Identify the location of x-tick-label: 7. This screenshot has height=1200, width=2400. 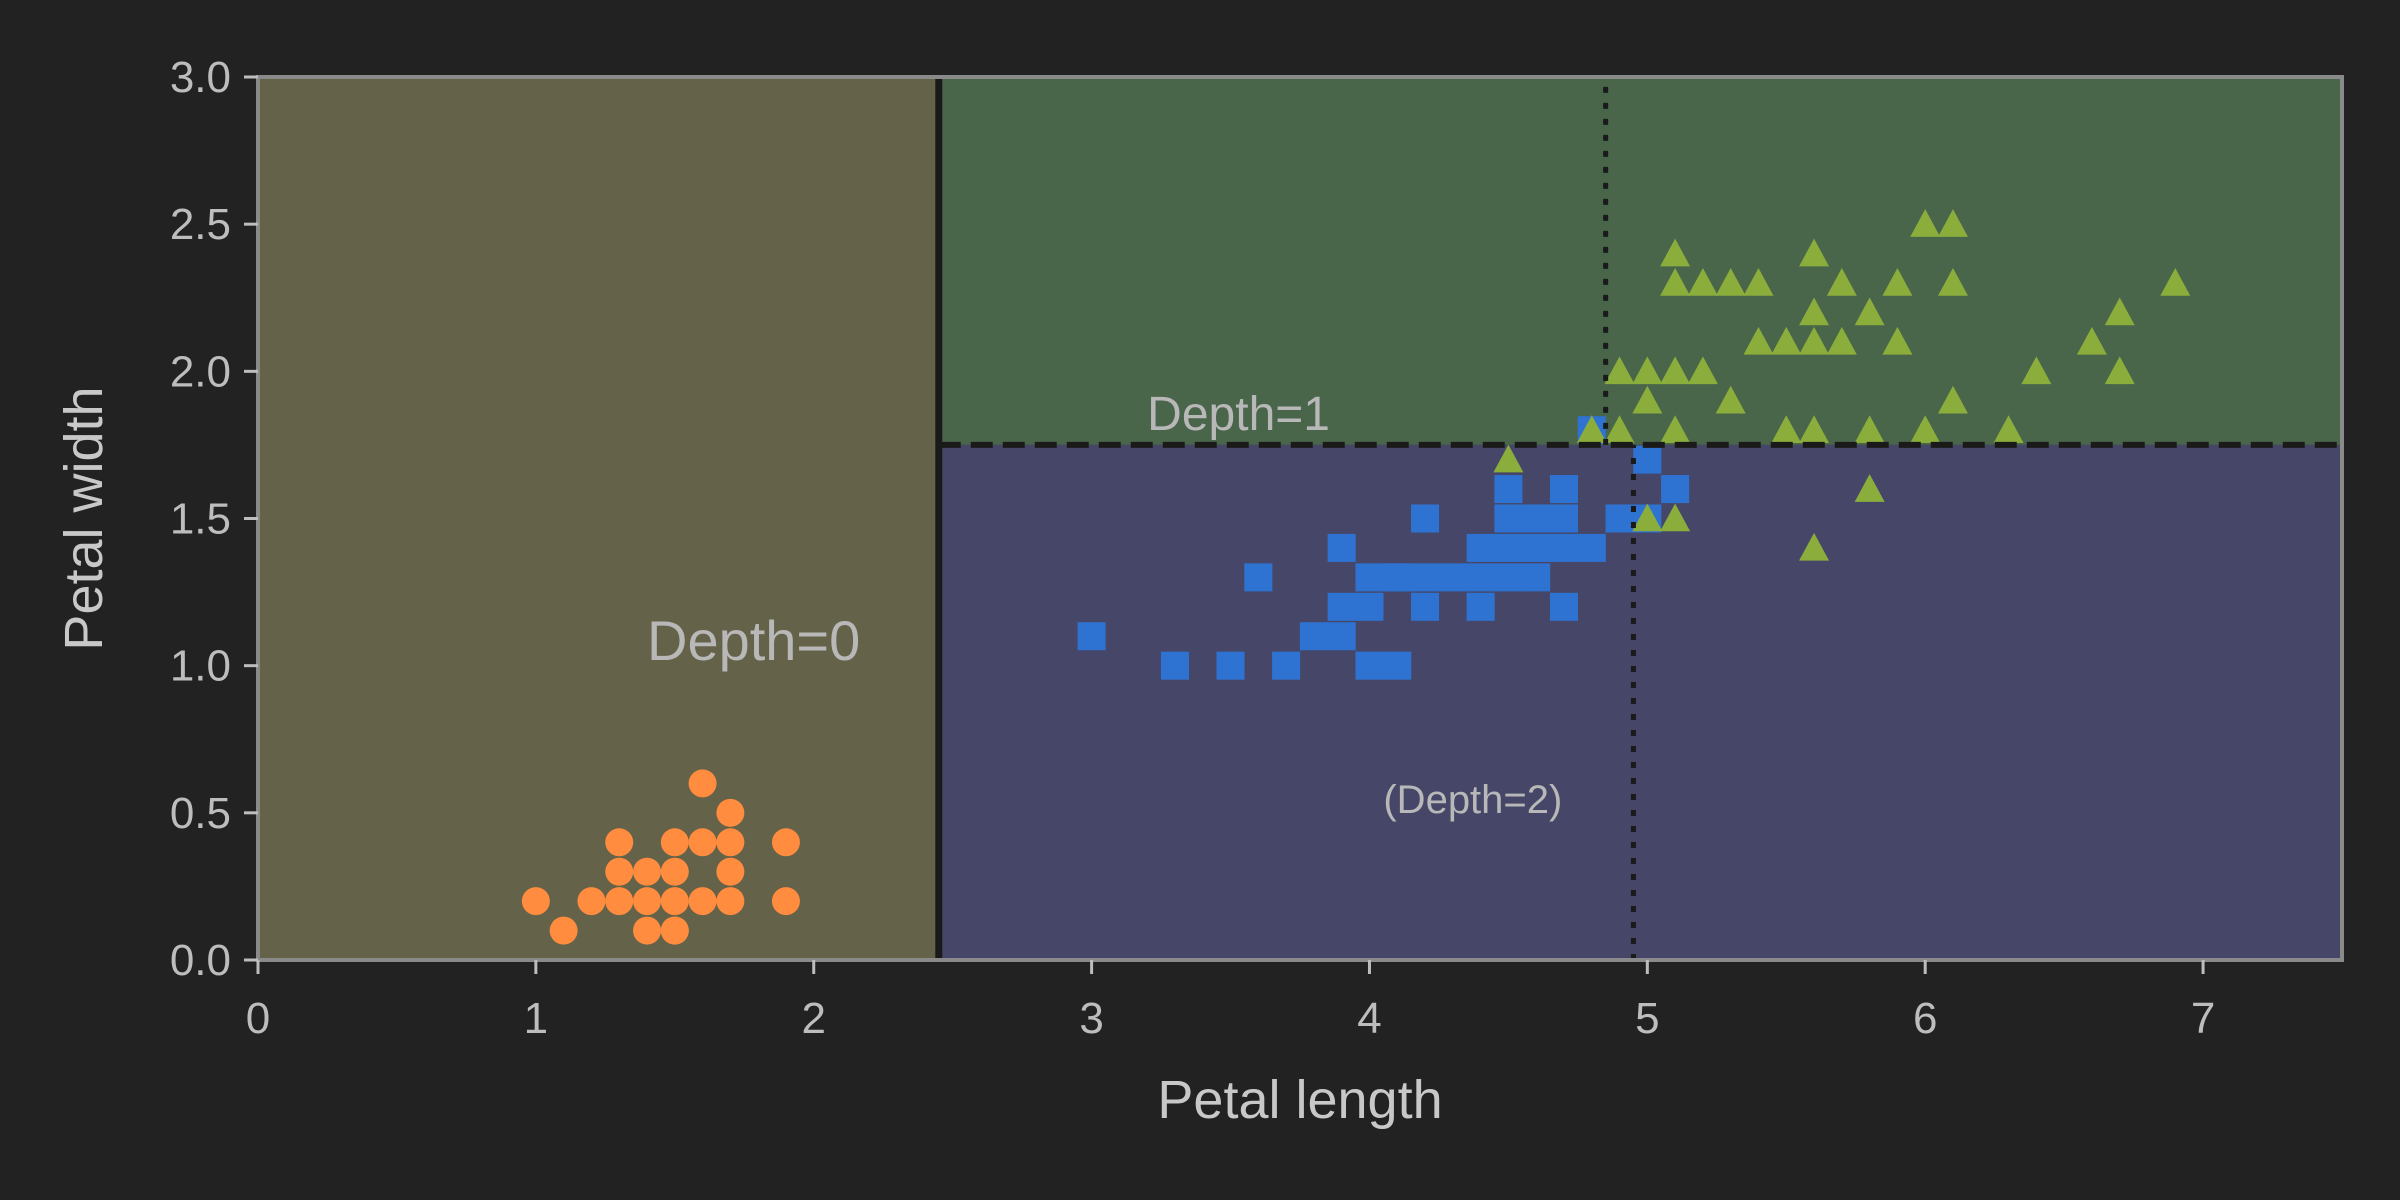
(2203, 1018).